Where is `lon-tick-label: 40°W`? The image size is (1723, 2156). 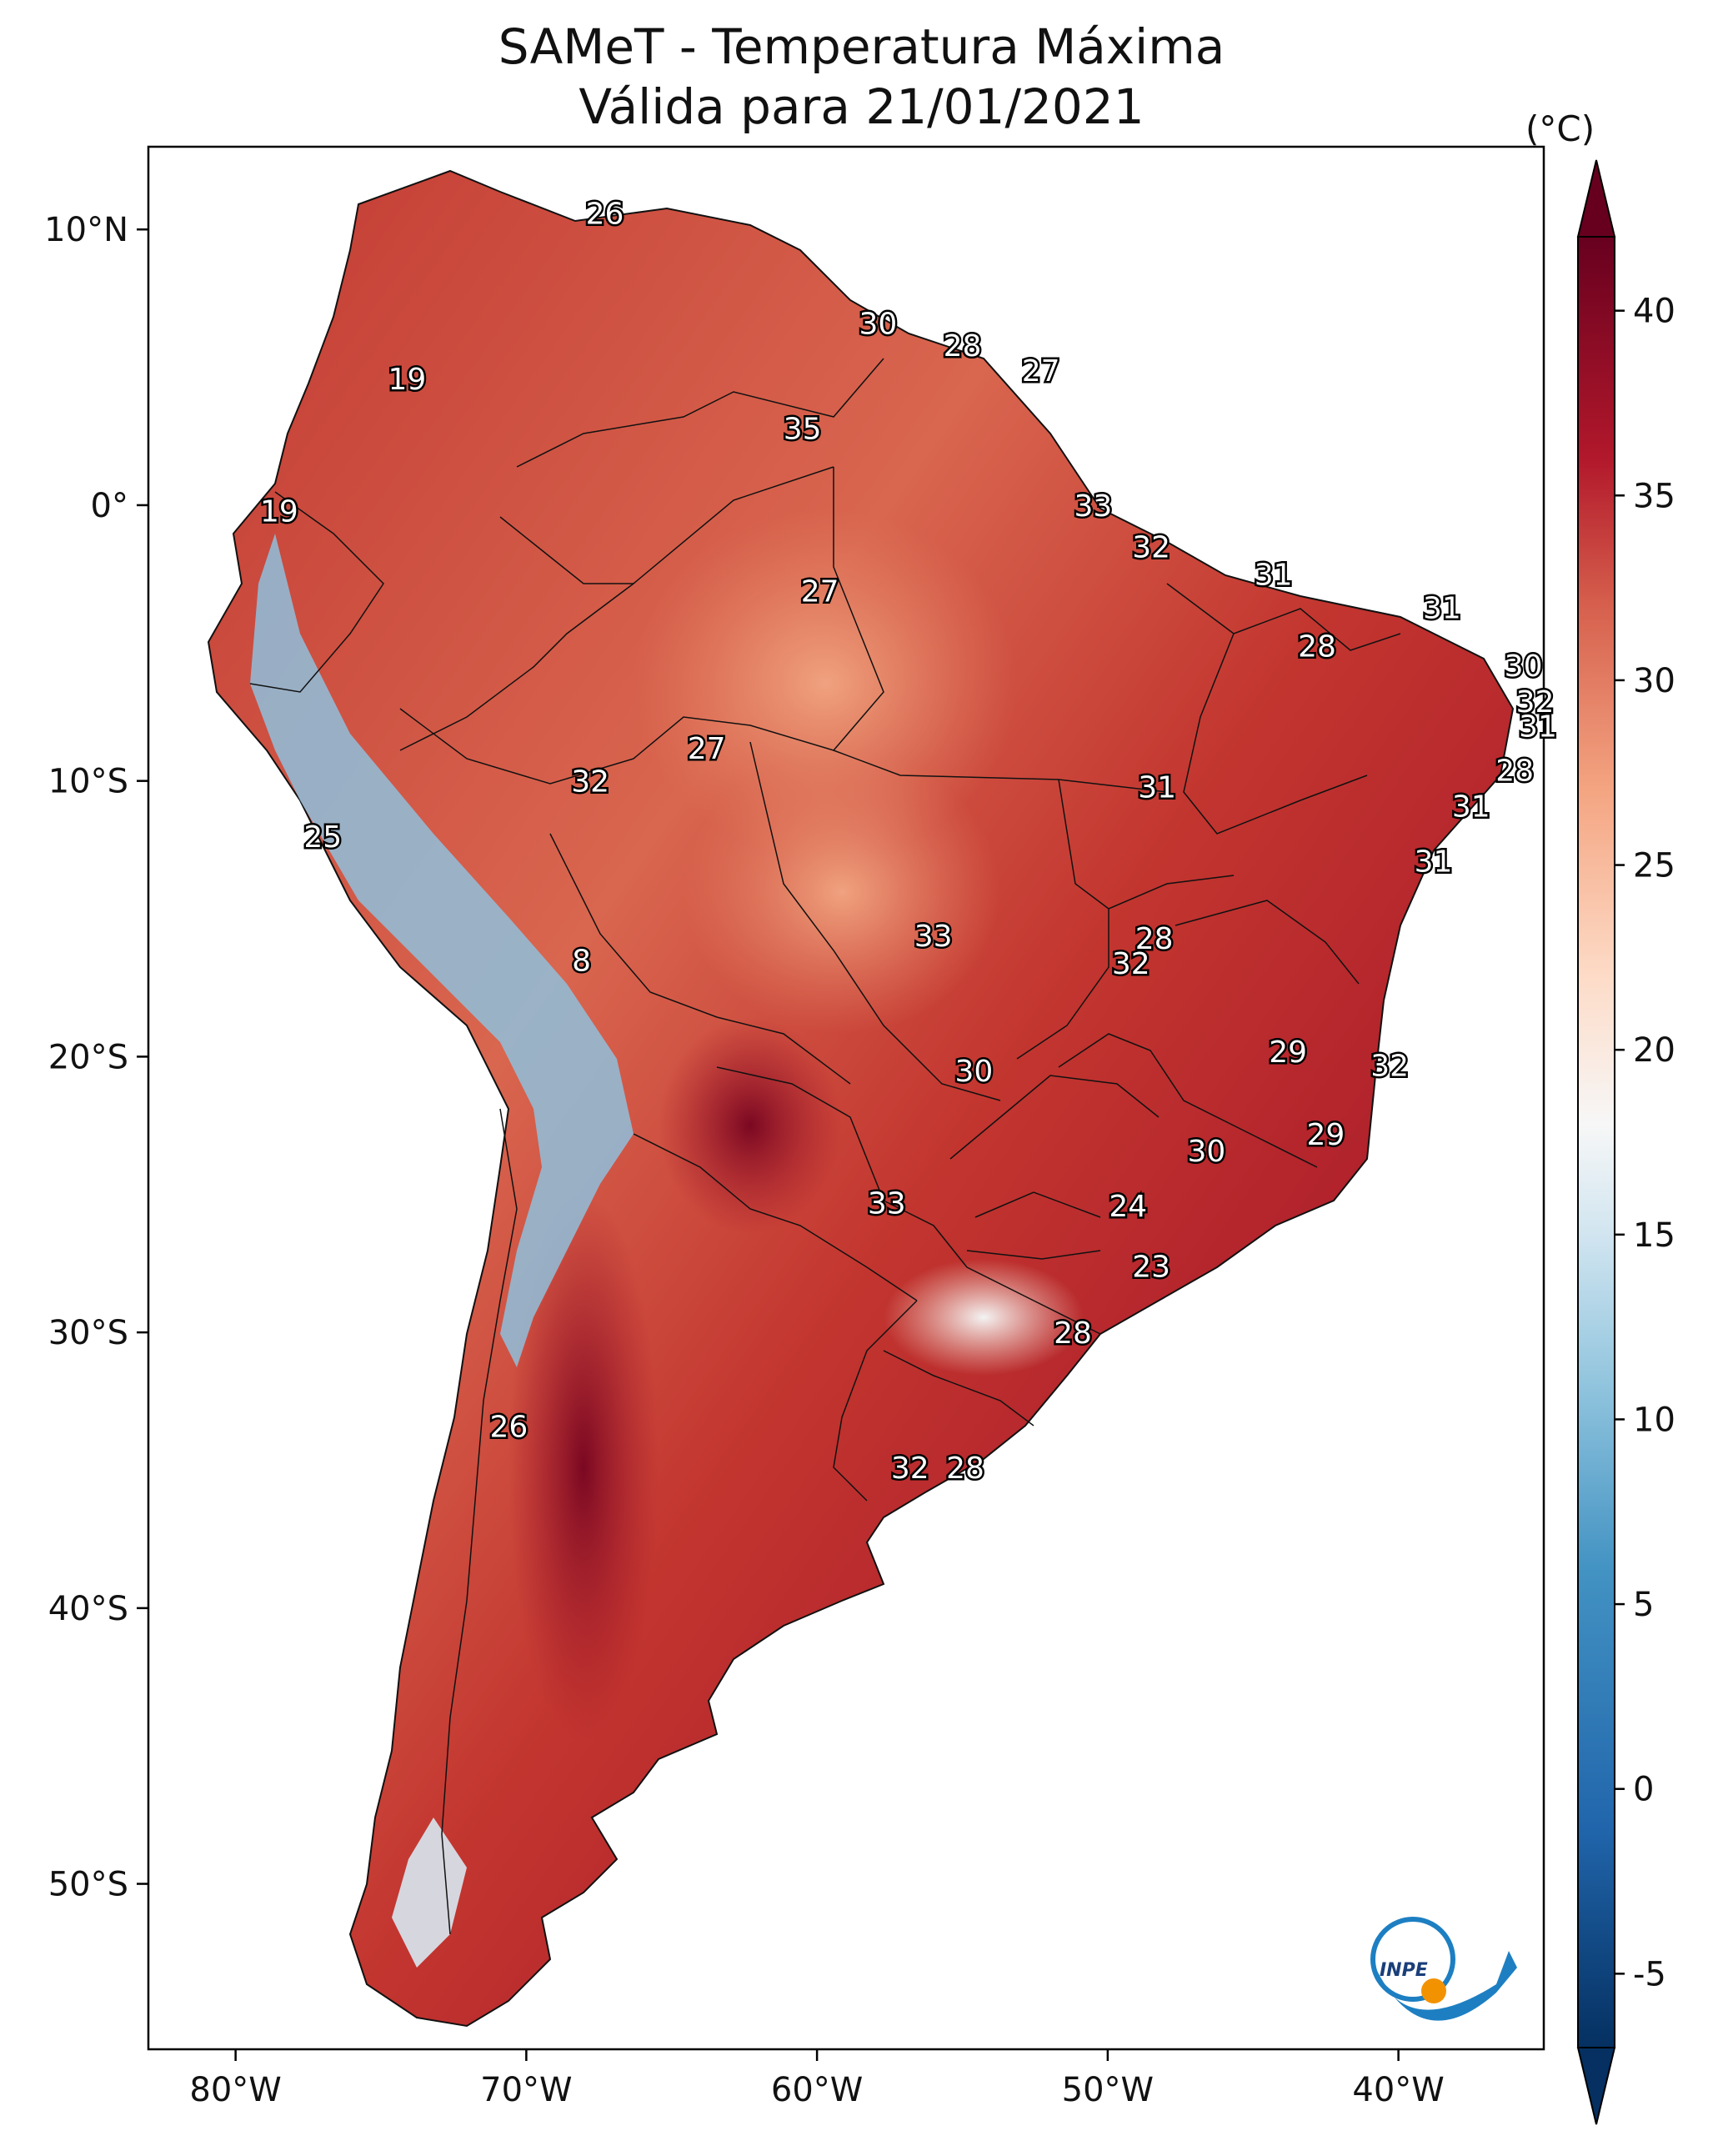
lon-tick-label: 40°W is located at coordinates (1398, 2090).